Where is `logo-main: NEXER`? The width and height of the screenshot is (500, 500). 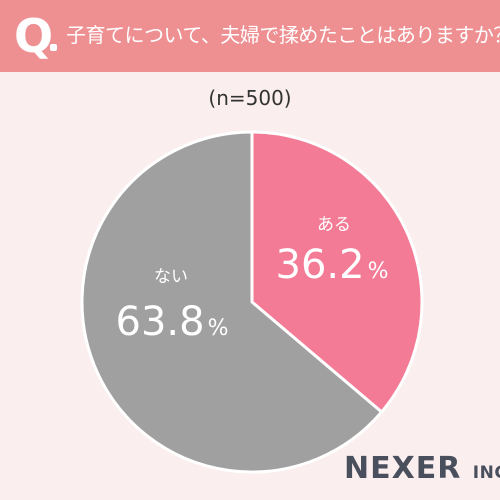 logo-main: NEXER is located at coordinates (403, 468).